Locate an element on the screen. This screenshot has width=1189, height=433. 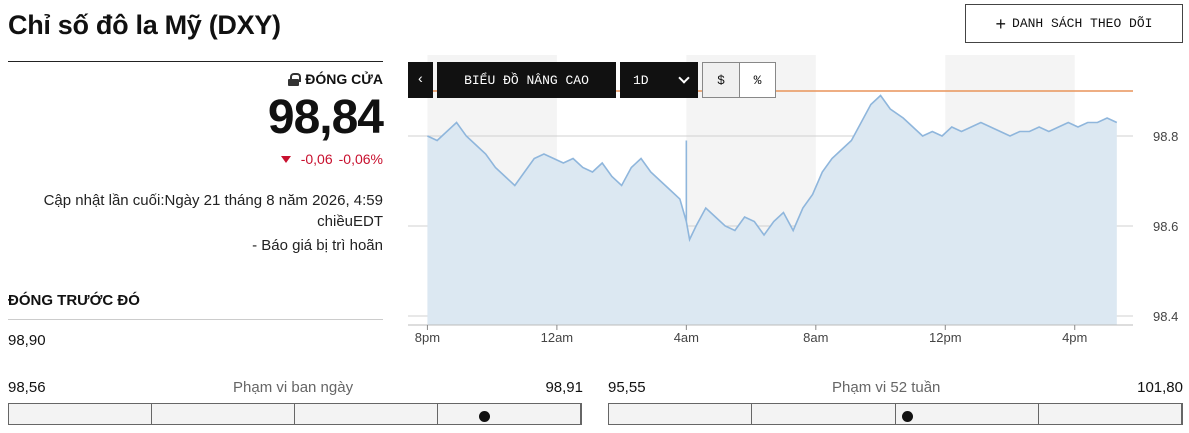
chart-toolbar: ‹ BIỂU ĐỒ NÂNG CAO 1D $ % is located at coordinates (592, 80).